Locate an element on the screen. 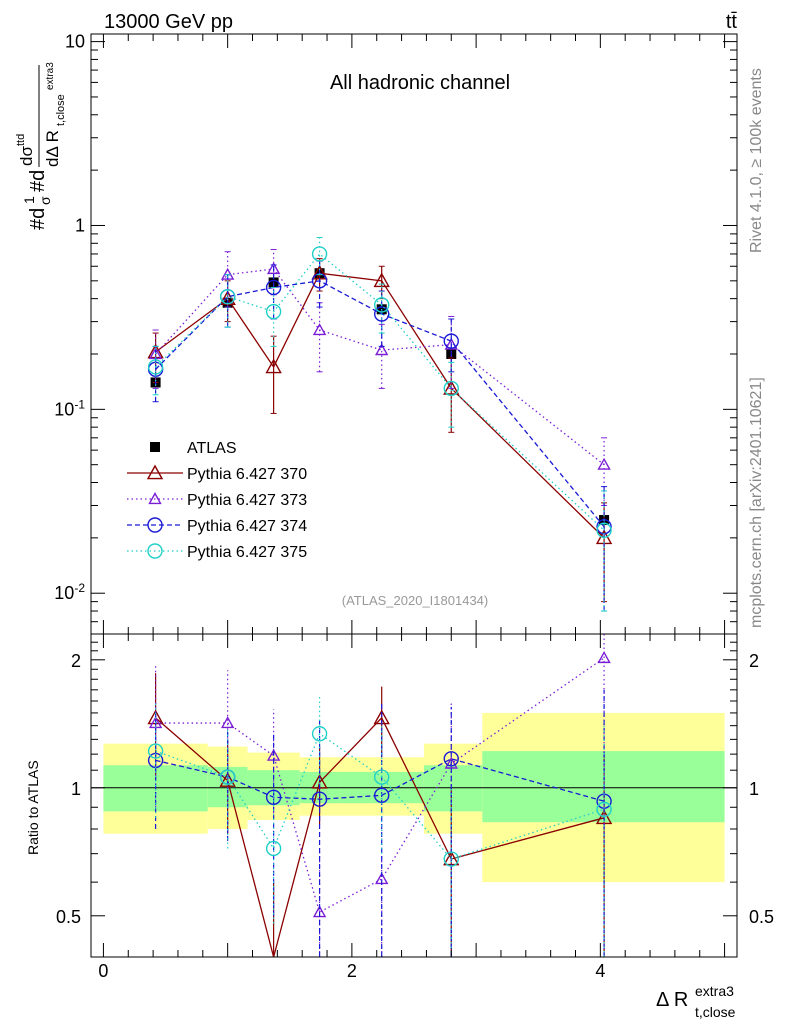 This screenshot has width=786, height=1024. svg-text: 1 is located at coordinates (29, 200).